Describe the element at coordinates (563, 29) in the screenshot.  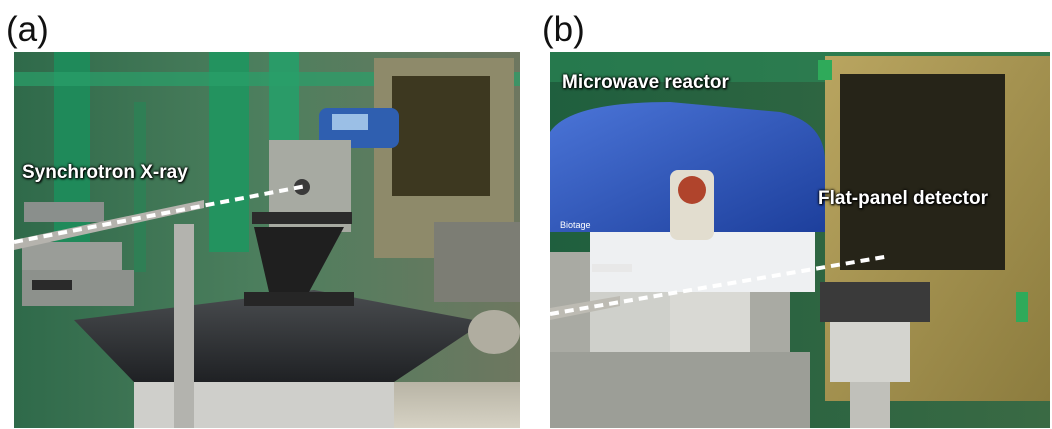
I see `panel-b-letter: (b)` at that location.